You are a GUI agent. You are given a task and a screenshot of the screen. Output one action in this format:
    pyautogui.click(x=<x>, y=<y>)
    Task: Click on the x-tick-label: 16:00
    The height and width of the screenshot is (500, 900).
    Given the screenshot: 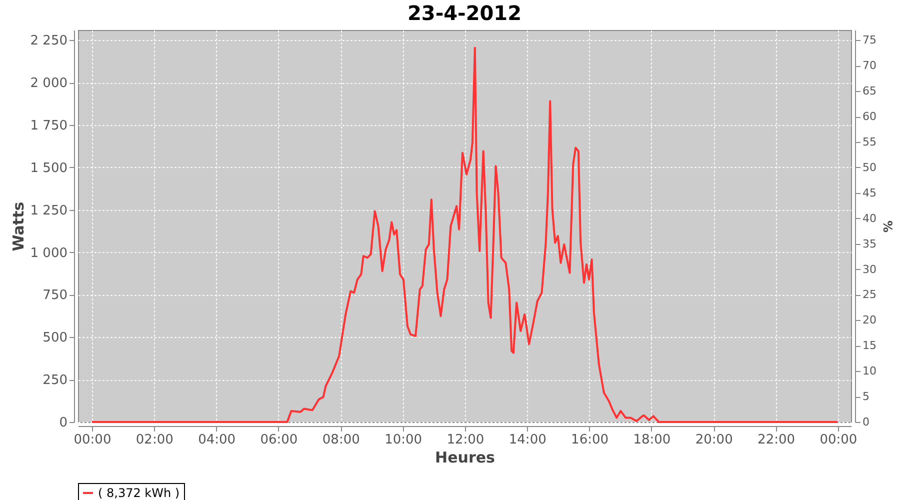 What is the action you would take?
    pyautogui.click(x=590, y=440)
    